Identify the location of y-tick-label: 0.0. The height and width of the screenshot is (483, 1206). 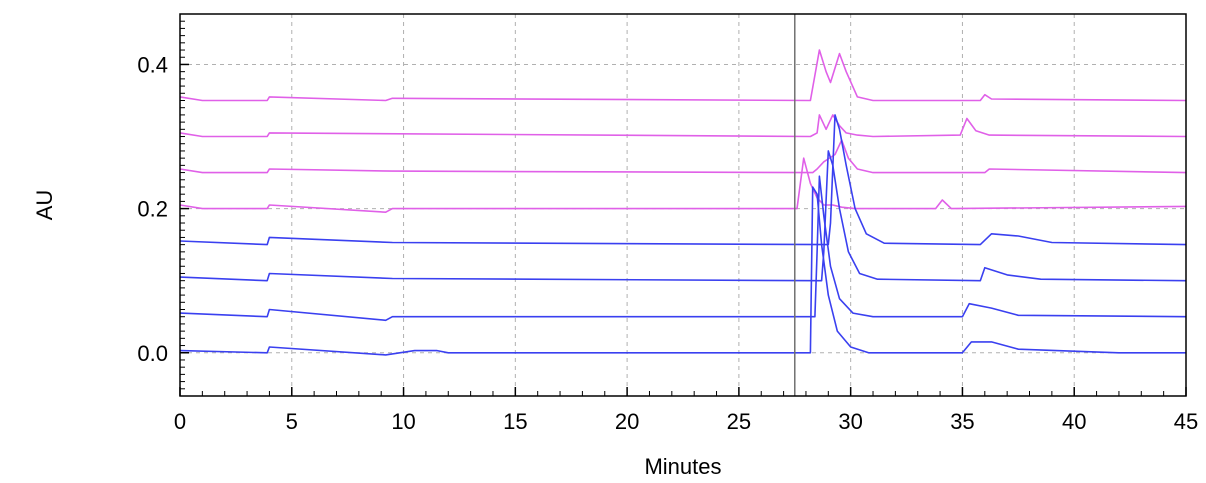
(152, 353).